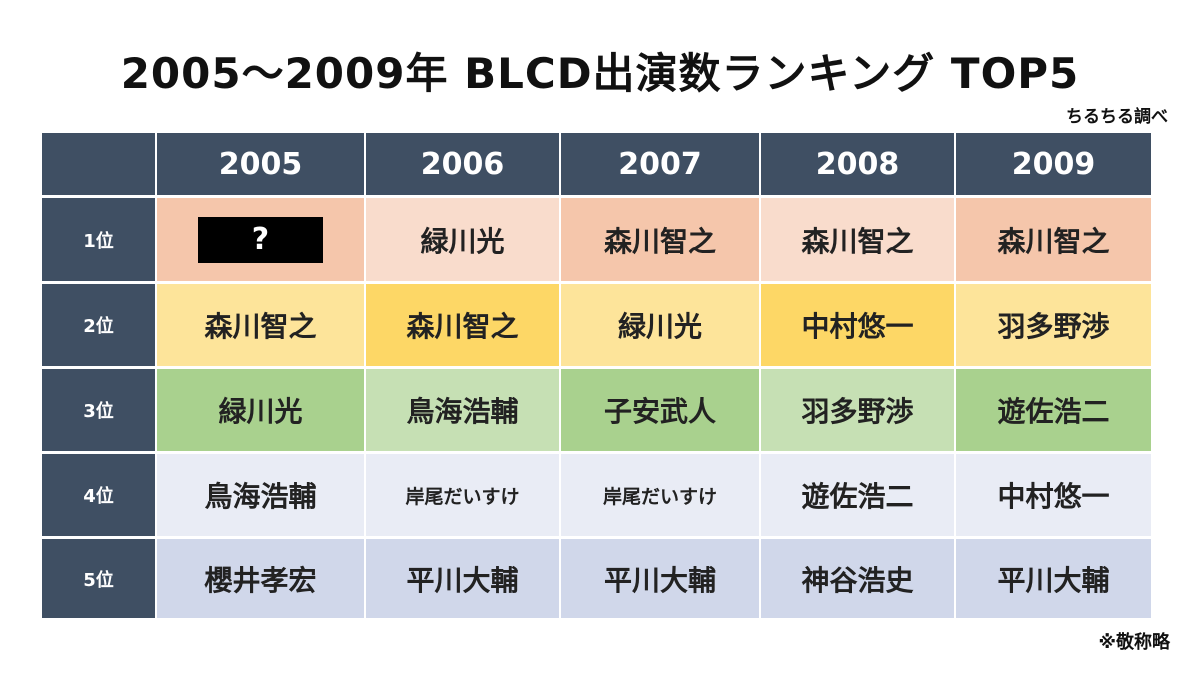 The height and width of the screenshot is (675, 1200). I want to click on row-label: 2位, so click(98, 325).